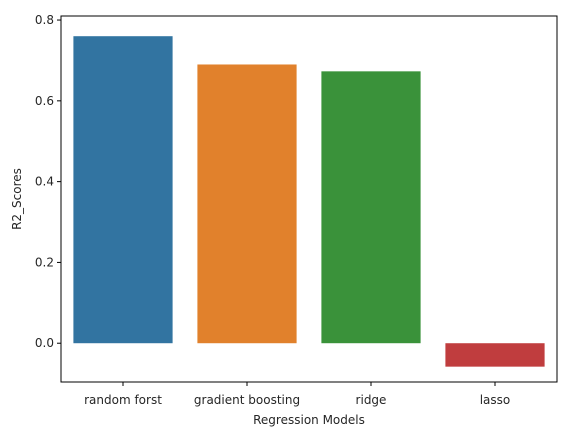 The width and height of the screenshot is (567, 437). I want to click on y-tick-label: 0.0, so click(44, 343).